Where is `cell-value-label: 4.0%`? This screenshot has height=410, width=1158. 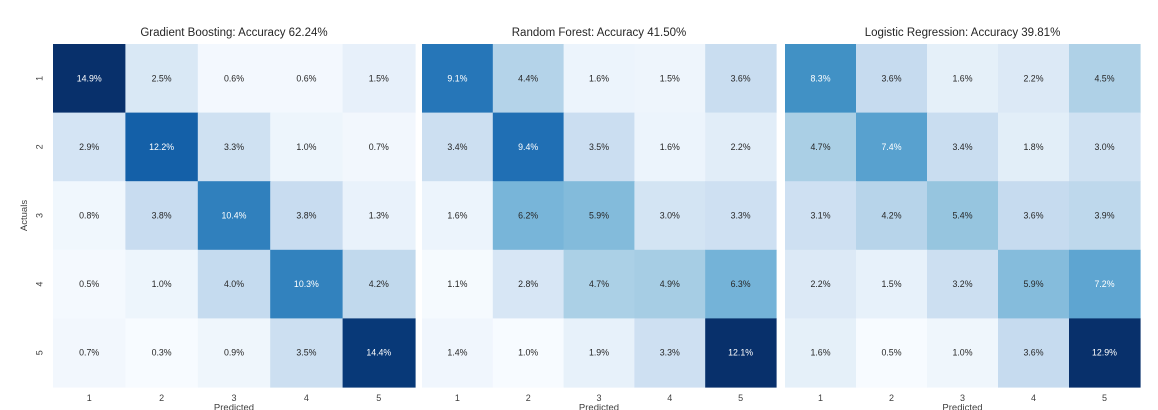 cell-value-label: 4.0% is located at coordinates (234, 284).